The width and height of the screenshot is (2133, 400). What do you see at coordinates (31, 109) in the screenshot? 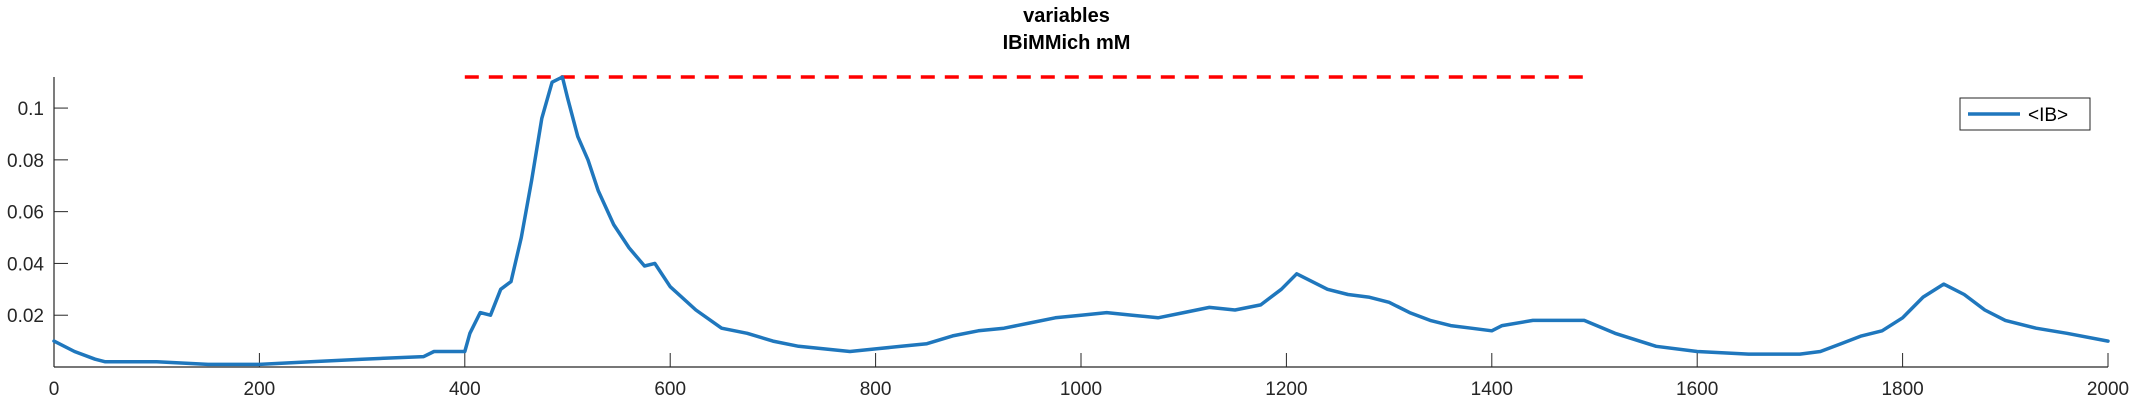
I see `y-tick-label: 0.1` at bounding box center [31, 109].